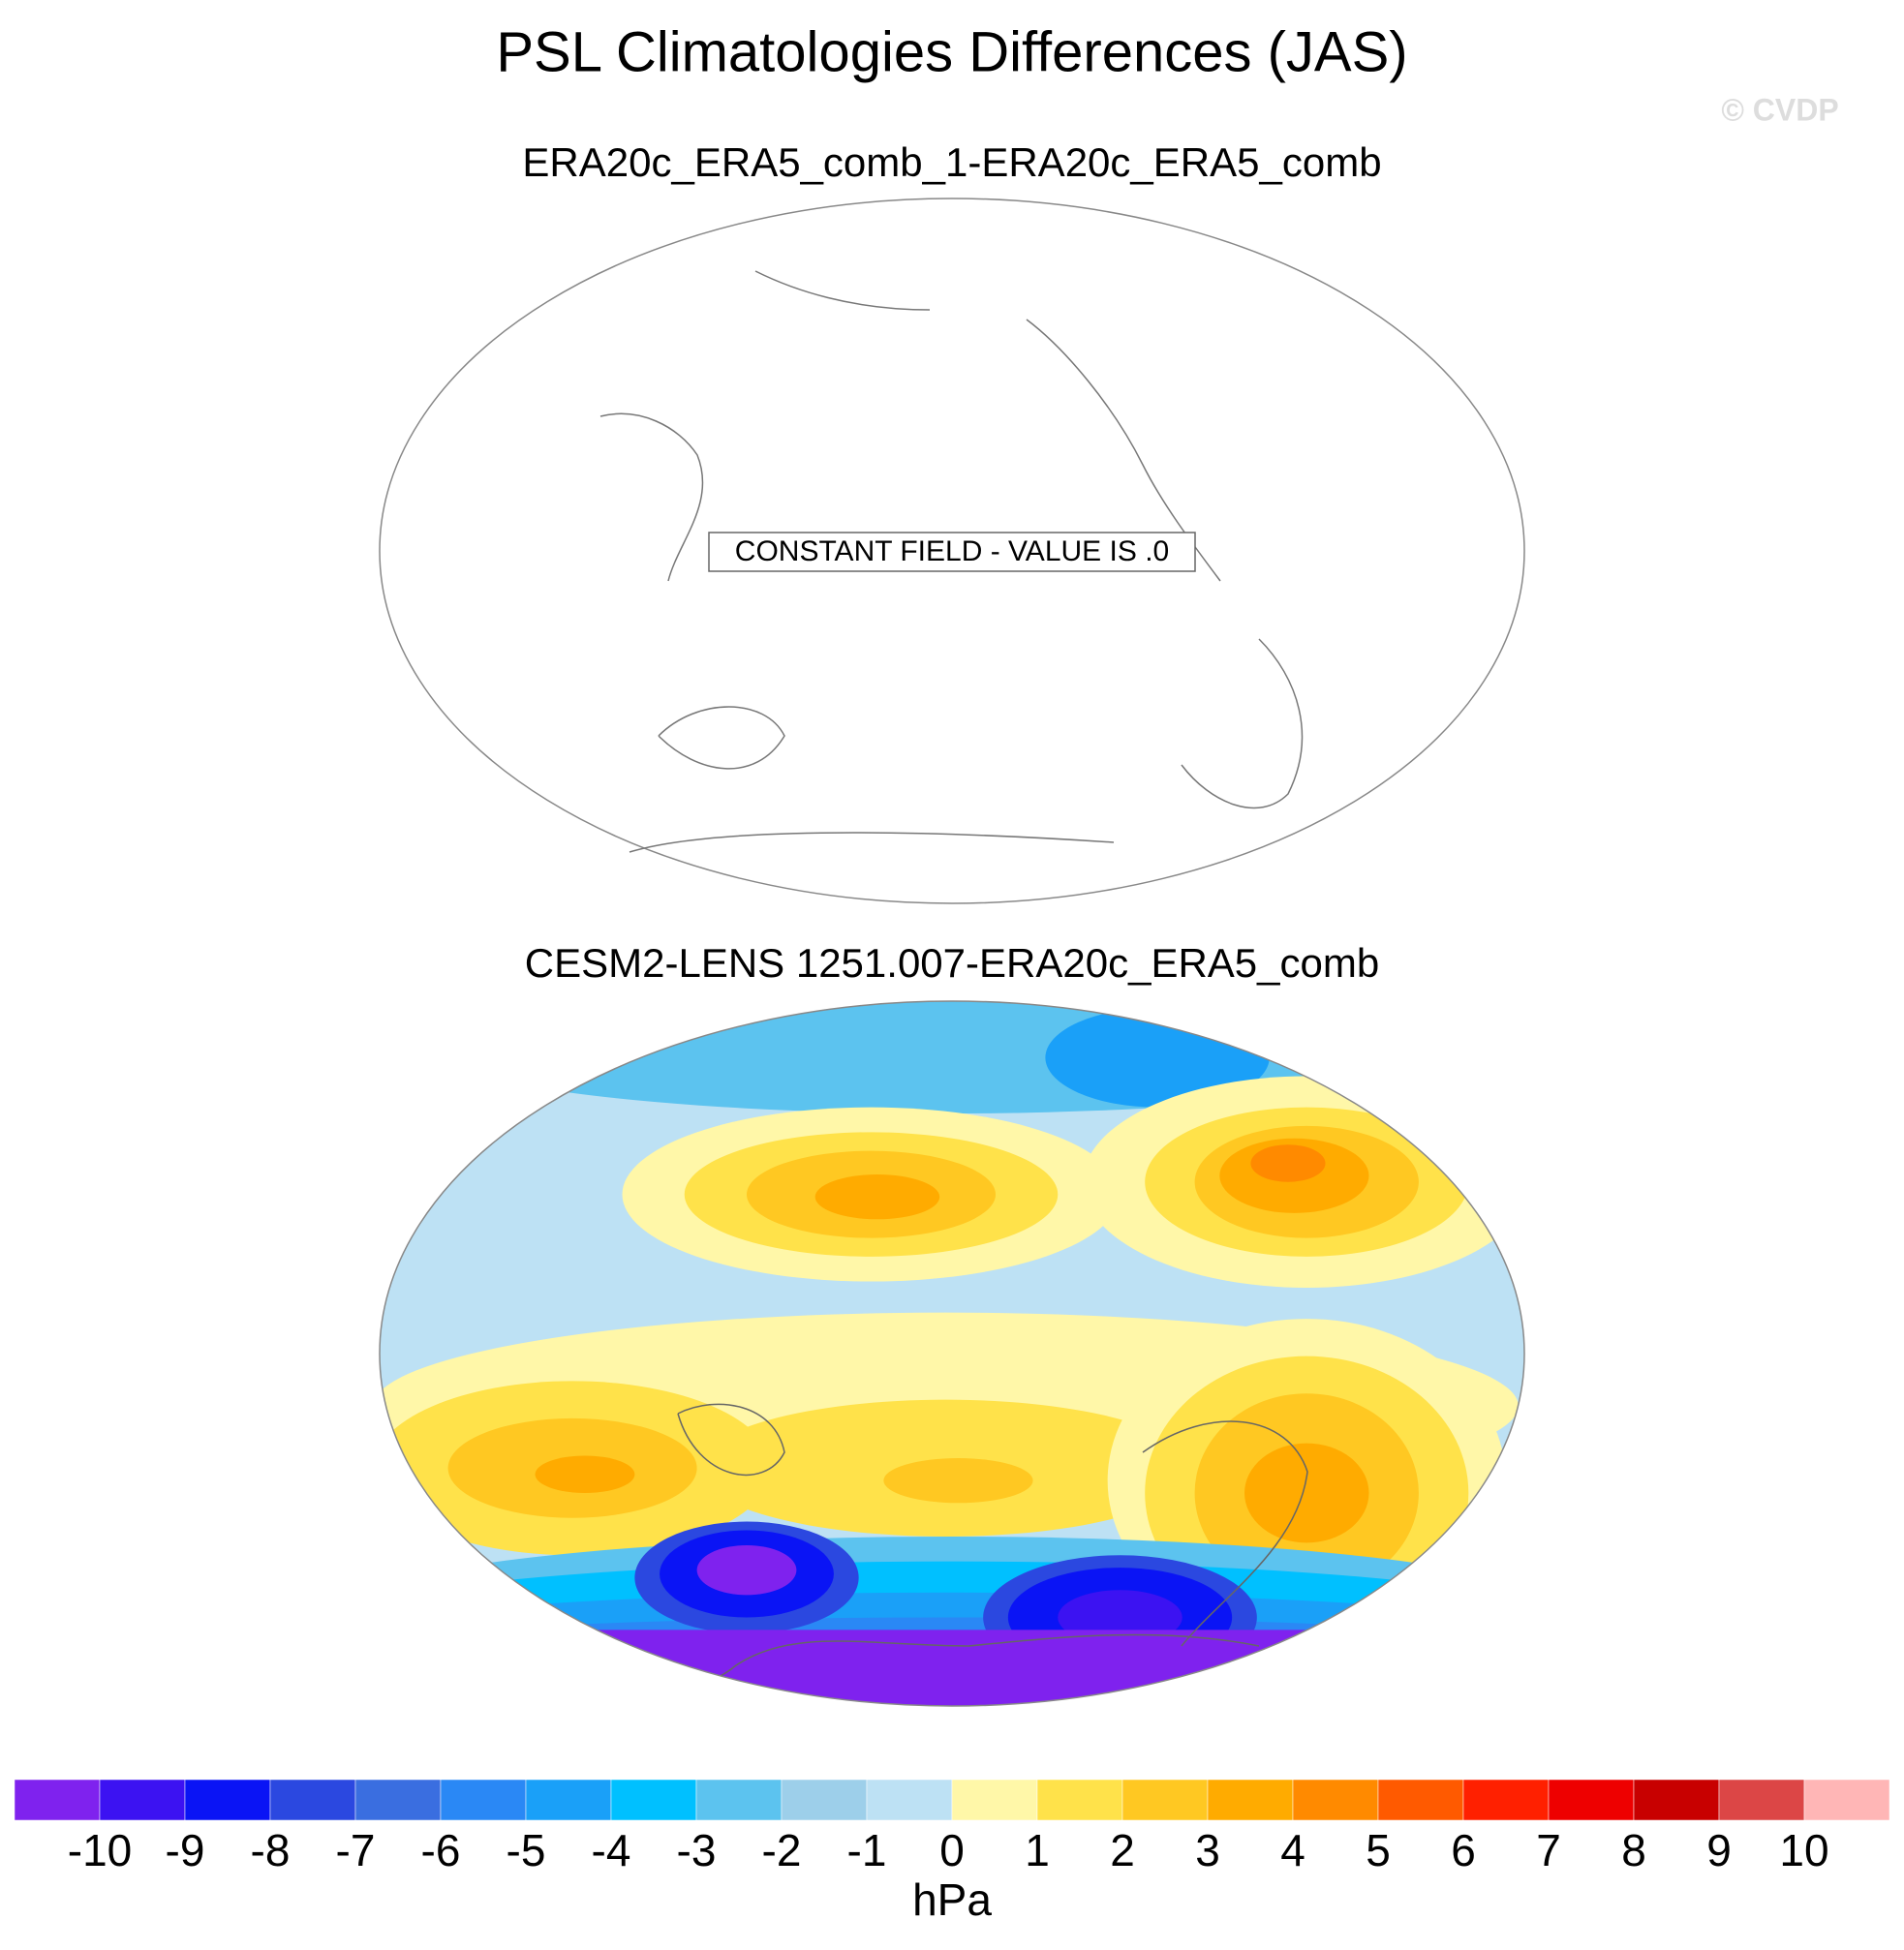  I want to click on colorbar-tick-label: 10, so click(1804, 1850).